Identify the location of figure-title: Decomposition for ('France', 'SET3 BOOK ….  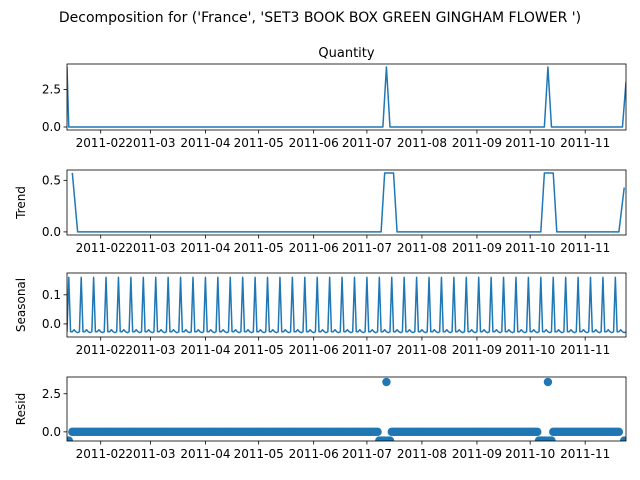
(320, 18).